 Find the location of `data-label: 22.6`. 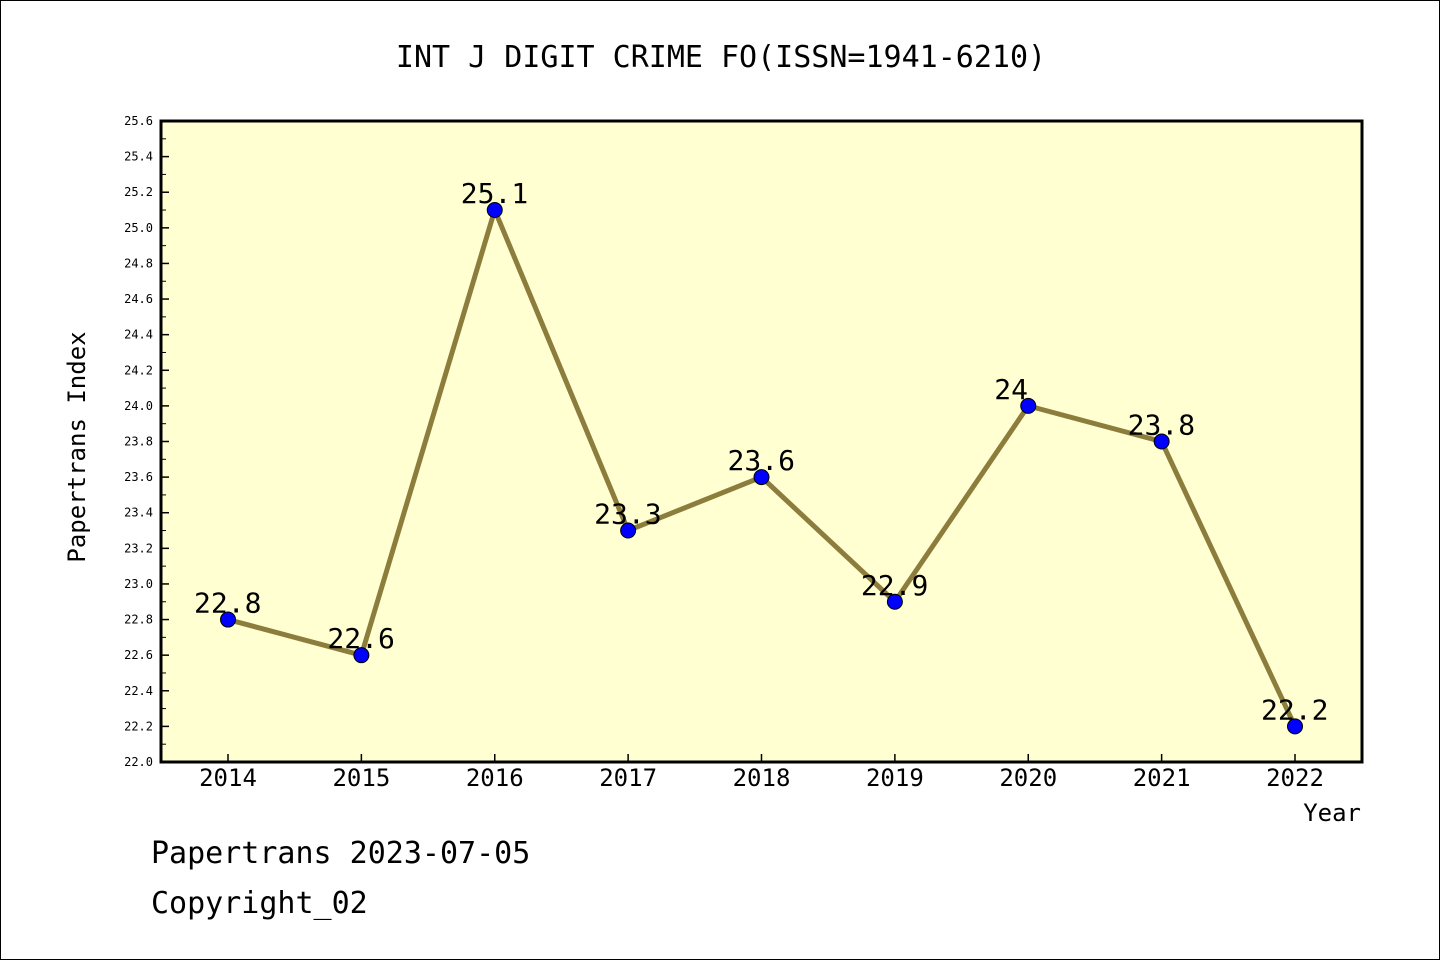

data-label: 22.6 is located at coordinates (360, 638).